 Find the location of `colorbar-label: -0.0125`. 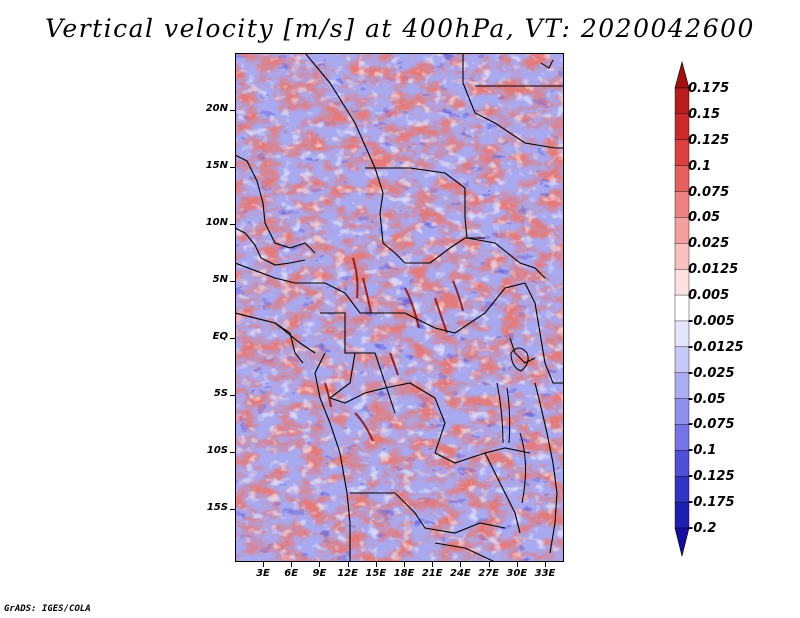

colorbar-label: -0.0125 is located at coordinates (716, 347).